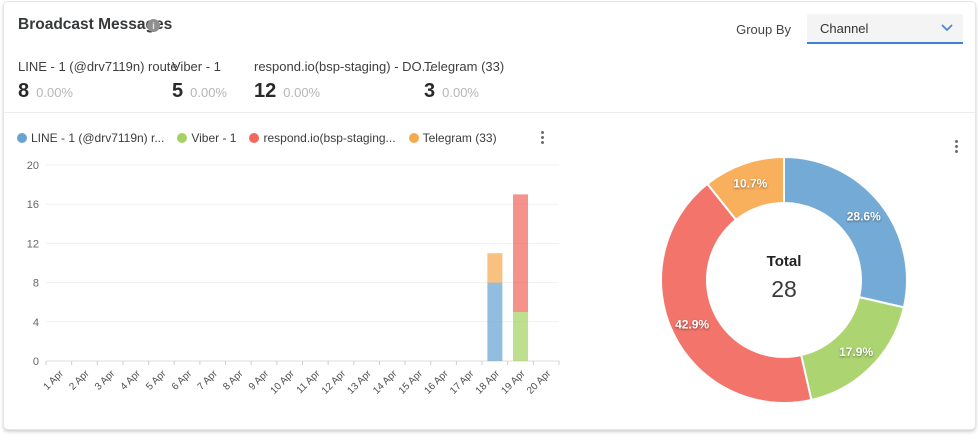 The width and height of the screenshot is (978, 435). Describe the element at coordinates (24, 91) in the screenshot. I see `stat-value: 8` at that location.